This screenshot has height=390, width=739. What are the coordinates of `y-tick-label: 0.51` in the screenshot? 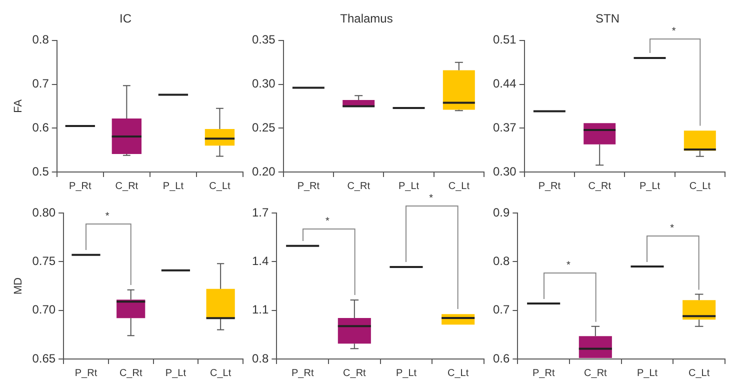 It's located at (504, 39).